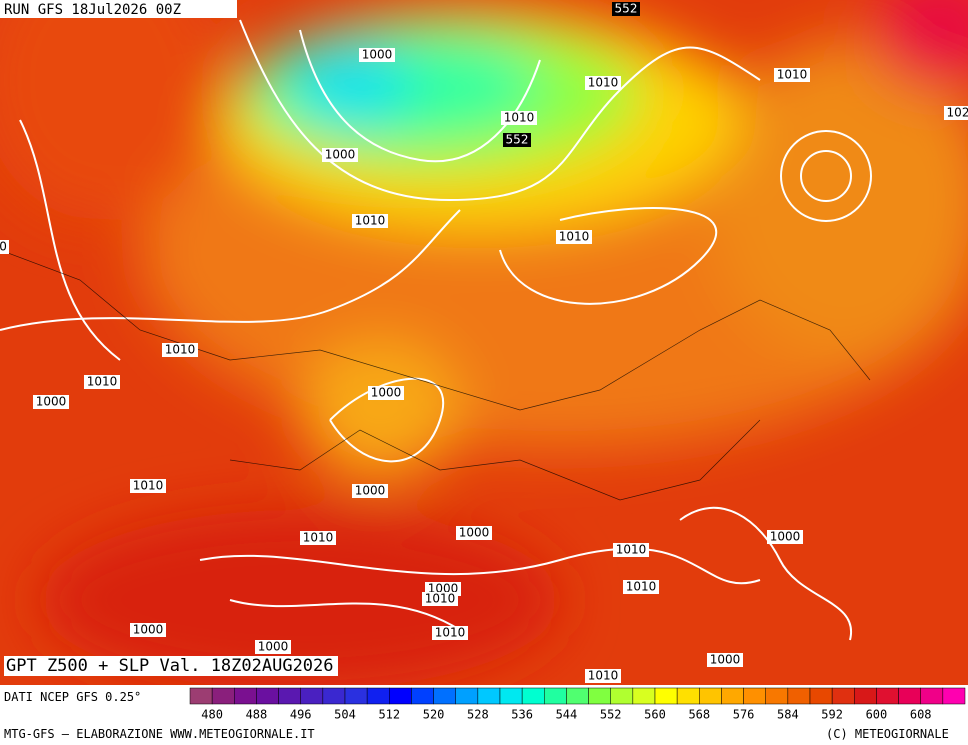  I want to click on isobar-label: 102, so click(957, 113).